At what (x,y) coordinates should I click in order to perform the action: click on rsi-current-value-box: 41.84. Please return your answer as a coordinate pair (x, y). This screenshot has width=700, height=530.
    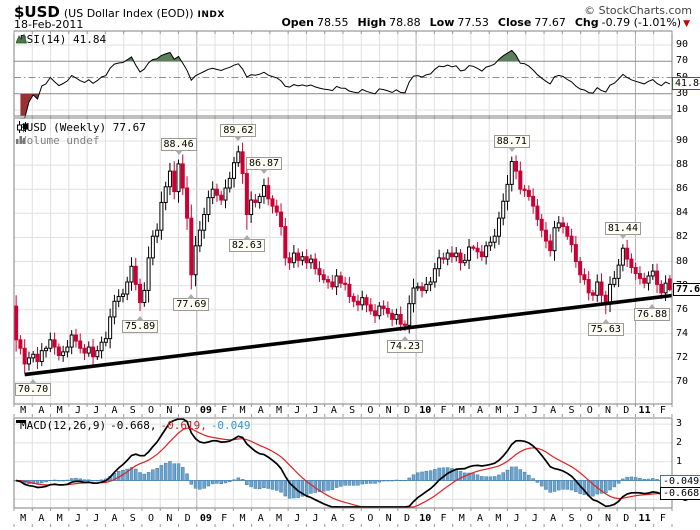
    Looking at the image, I should click on (686, 84).